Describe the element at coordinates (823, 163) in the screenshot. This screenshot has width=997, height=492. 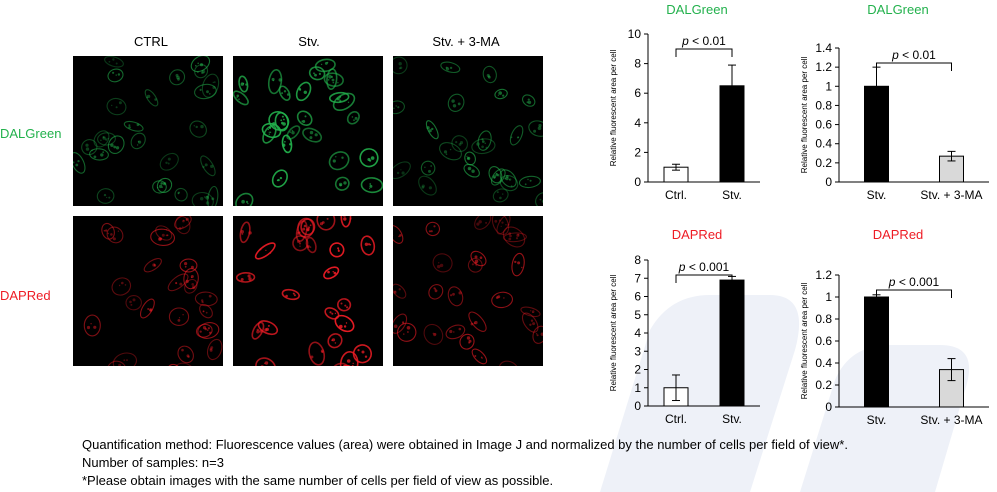
I see `y-tick-label: 0.2` at that location.